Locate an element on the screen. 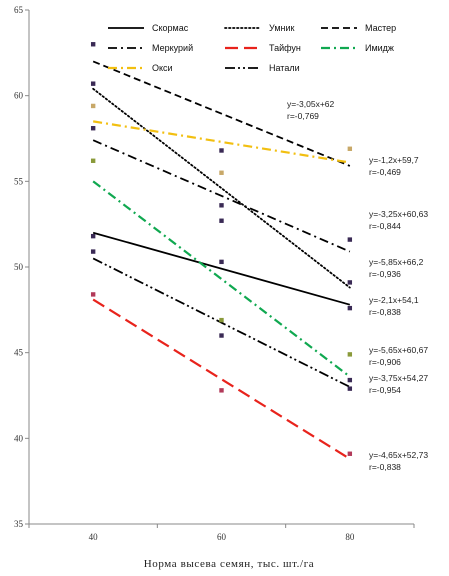 The width and height of the screenshot is (449, 576). x-tick-label: 40 is located at coordinates (94, 537).